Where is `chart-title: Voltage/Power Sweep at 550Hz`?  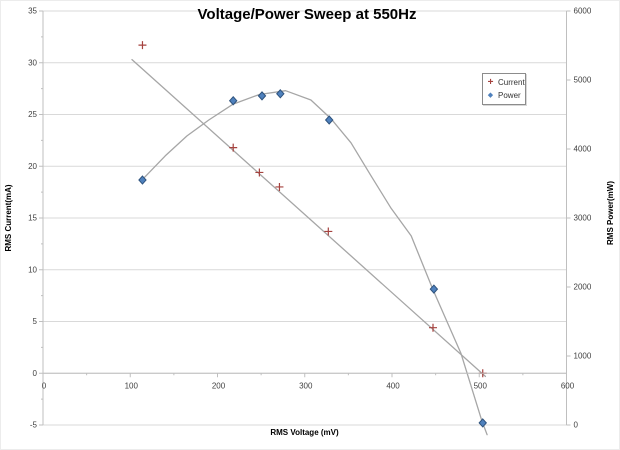 chart-title: Voltage/Power Sweep at 550Hz is located at coordinates (307, 14).